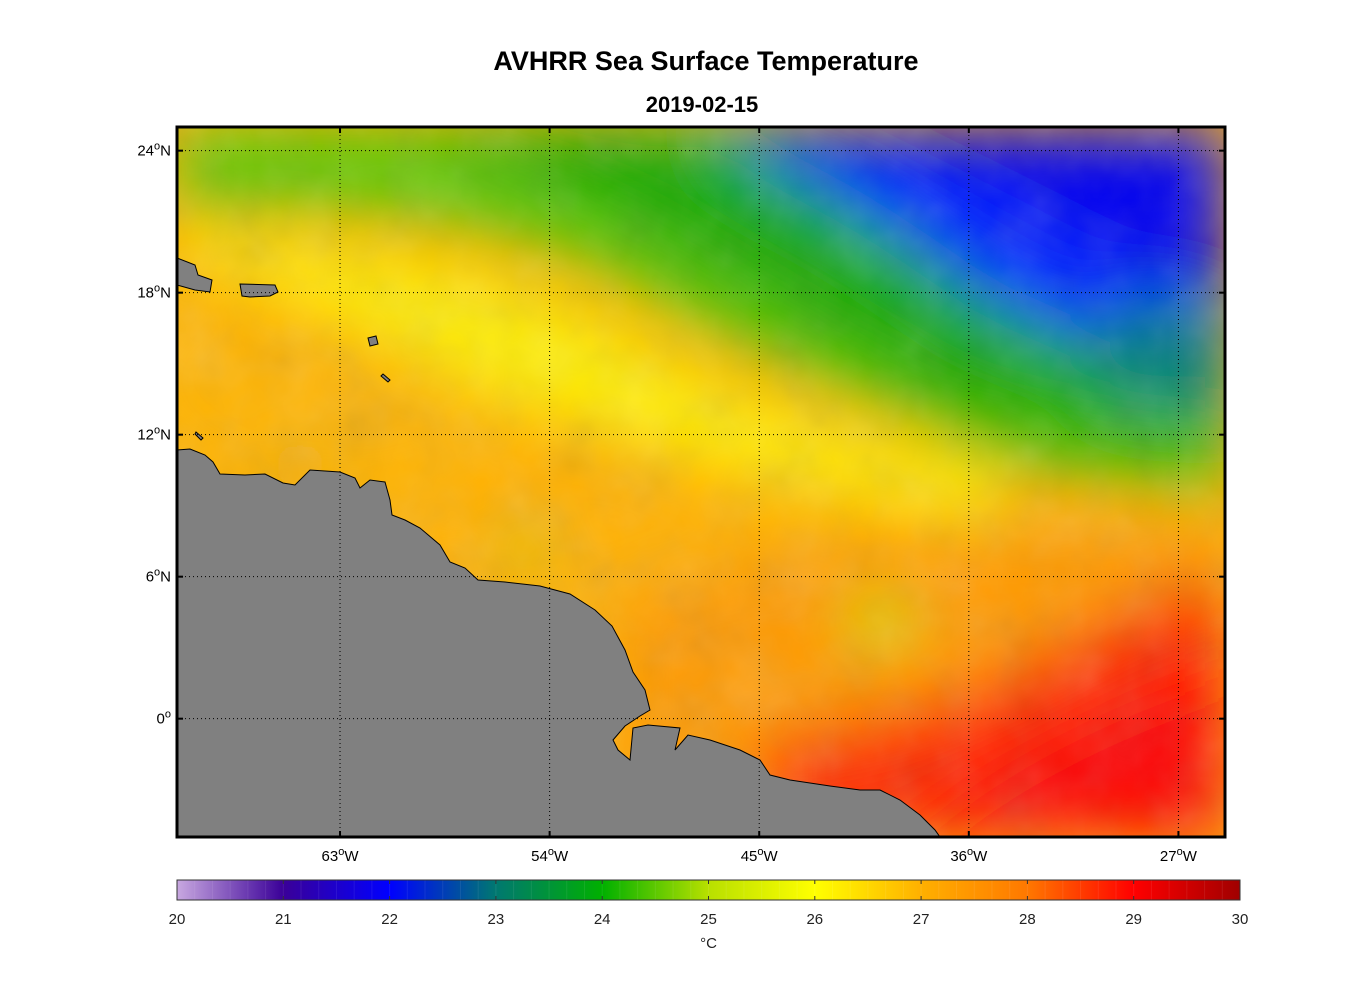 This screenshot has width=1356, height=1000. What do you see at coordinates (154, 150) in the screenshot?
I see `lat-tick-label: 24oN` at bounding box center [154, 150].